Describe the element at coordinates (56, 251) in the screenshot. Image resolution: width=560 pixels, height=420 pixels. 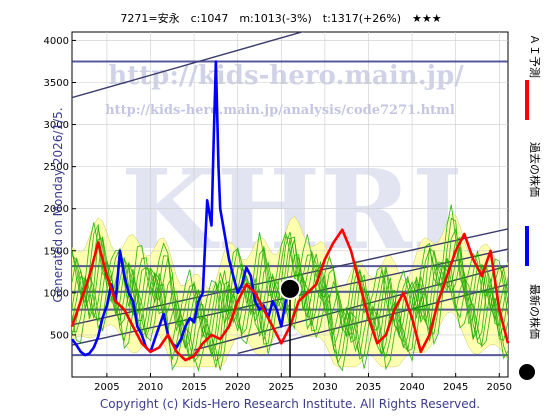
I see `y-tick-label: 1500` at that location.